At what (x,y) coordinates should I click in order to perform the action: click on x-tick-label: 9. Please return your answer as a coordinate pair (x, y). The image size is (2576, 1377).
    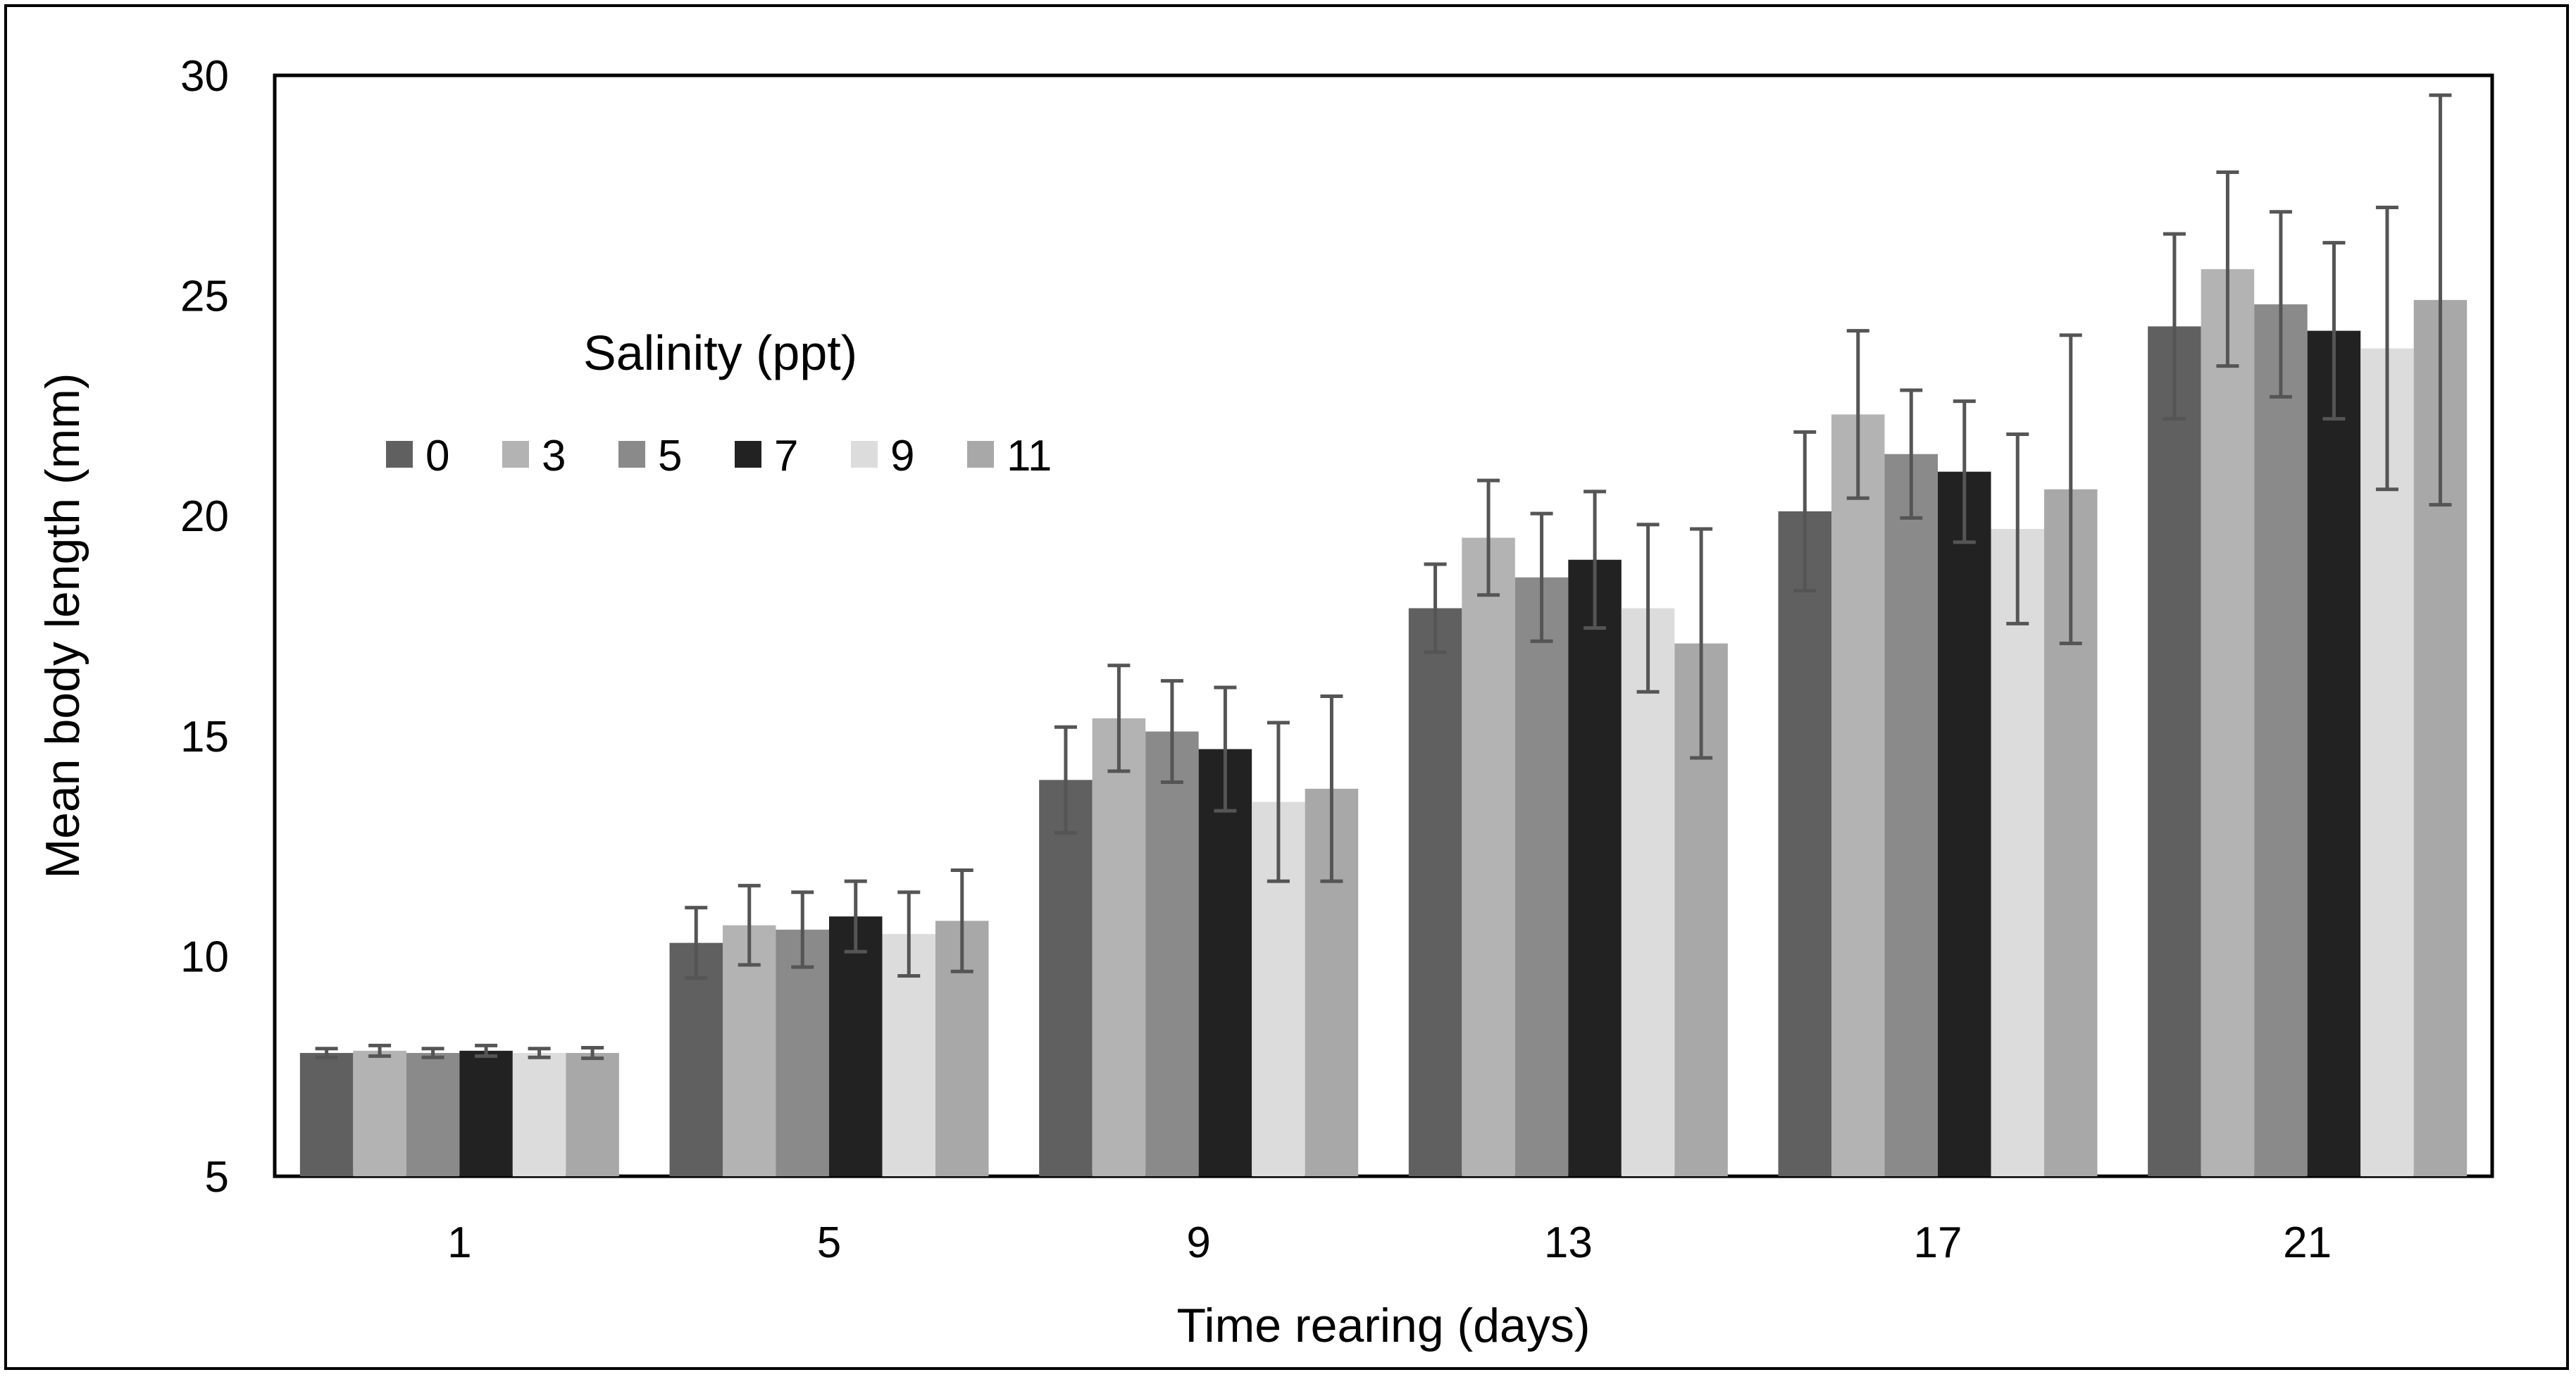
    Looking at the image, I should click on (1198, 1243).